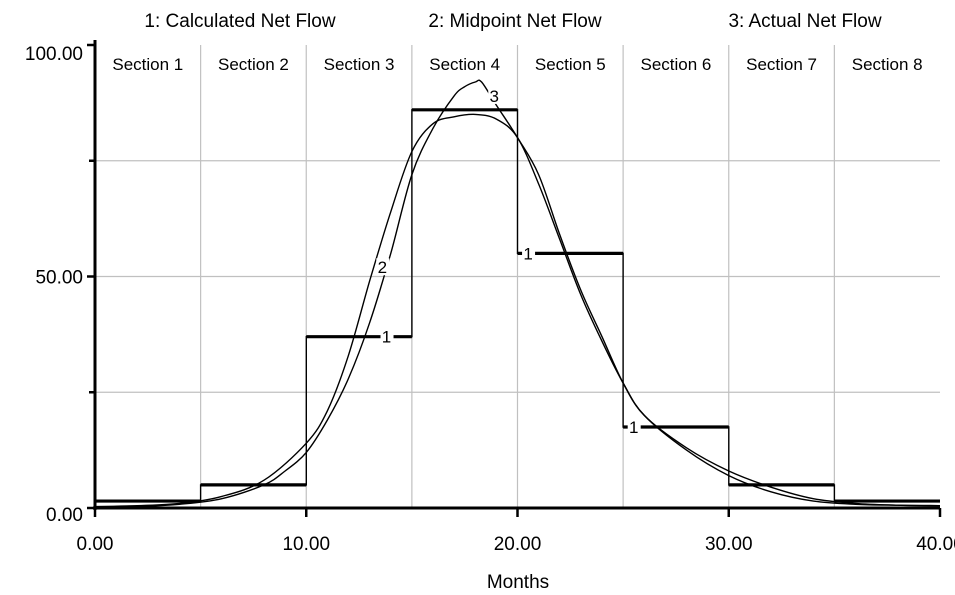  I want to click on y-tick-label: 0.00, so click(64, 515).